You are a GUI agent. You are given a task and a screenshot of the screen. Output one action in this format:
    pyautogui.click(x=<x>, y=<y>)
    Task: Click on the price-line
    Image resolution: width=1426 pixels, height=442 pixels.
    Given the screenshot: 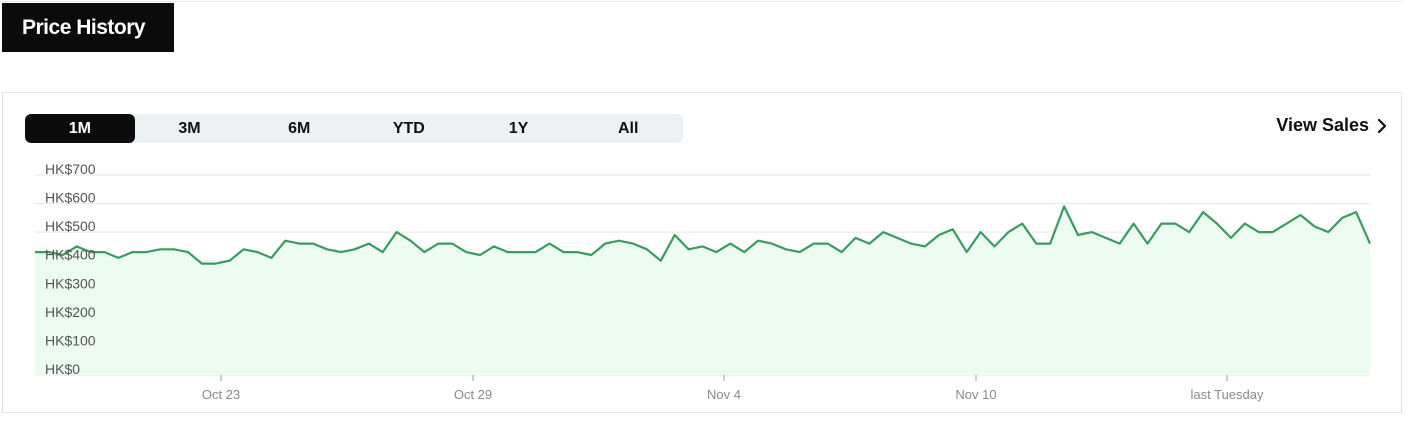 What is the action you would take?
    pyautogui.click(x=703, y=235)
    